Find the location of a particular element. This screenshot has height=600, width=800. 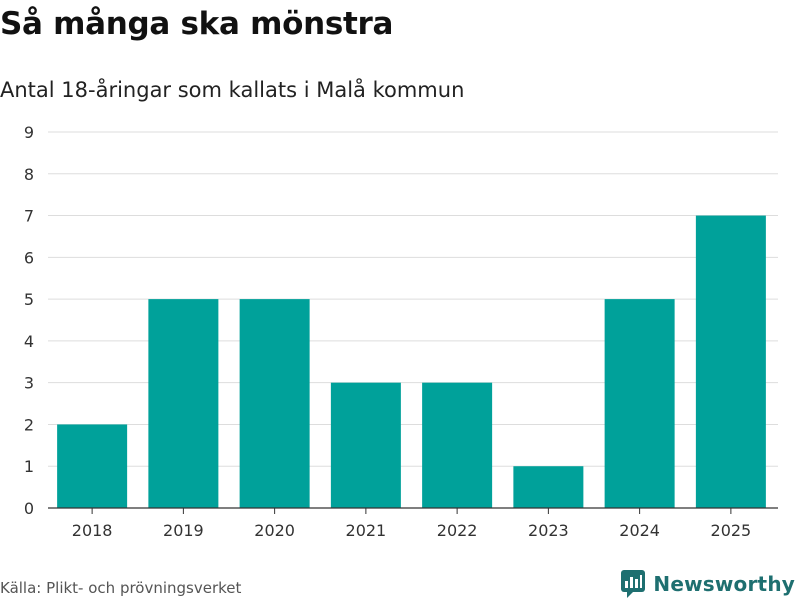

x-tick-label: 2022 is located at coordinates (457, 530).